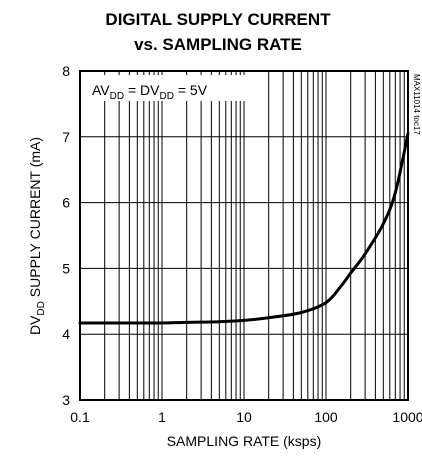 The image size is (422, 457). What do you see at coordinates (326, 417) in the screenshot?
I see `x-tick-label: 100` at bounding box center [326, 417].